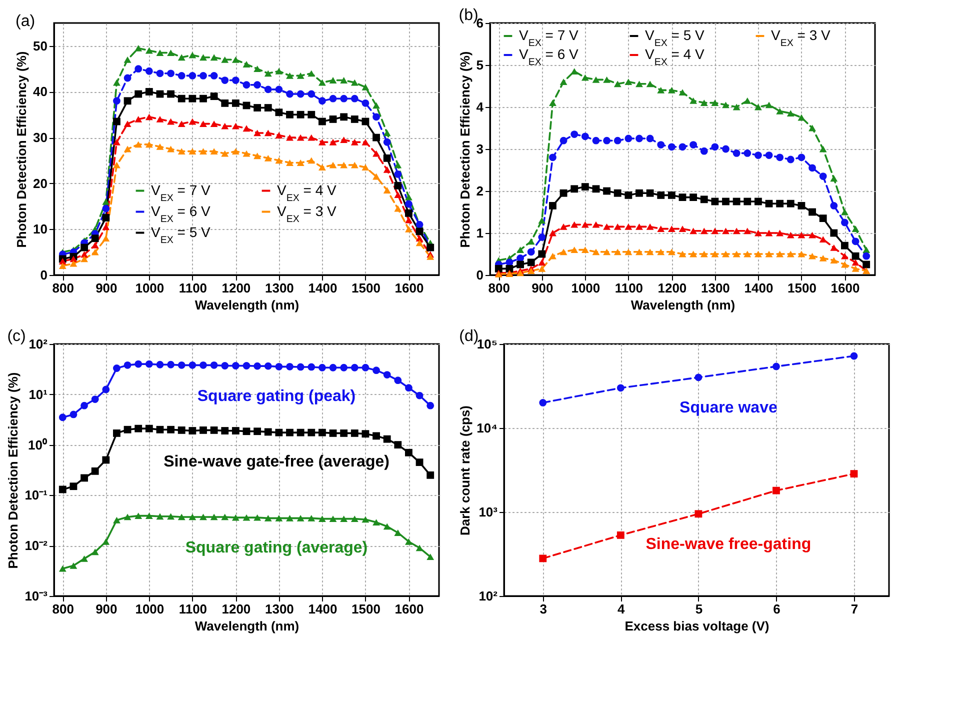 The height and width of the screenshot is (702, 967). I want to click on y-tick-label: 40, so click(40, 92).